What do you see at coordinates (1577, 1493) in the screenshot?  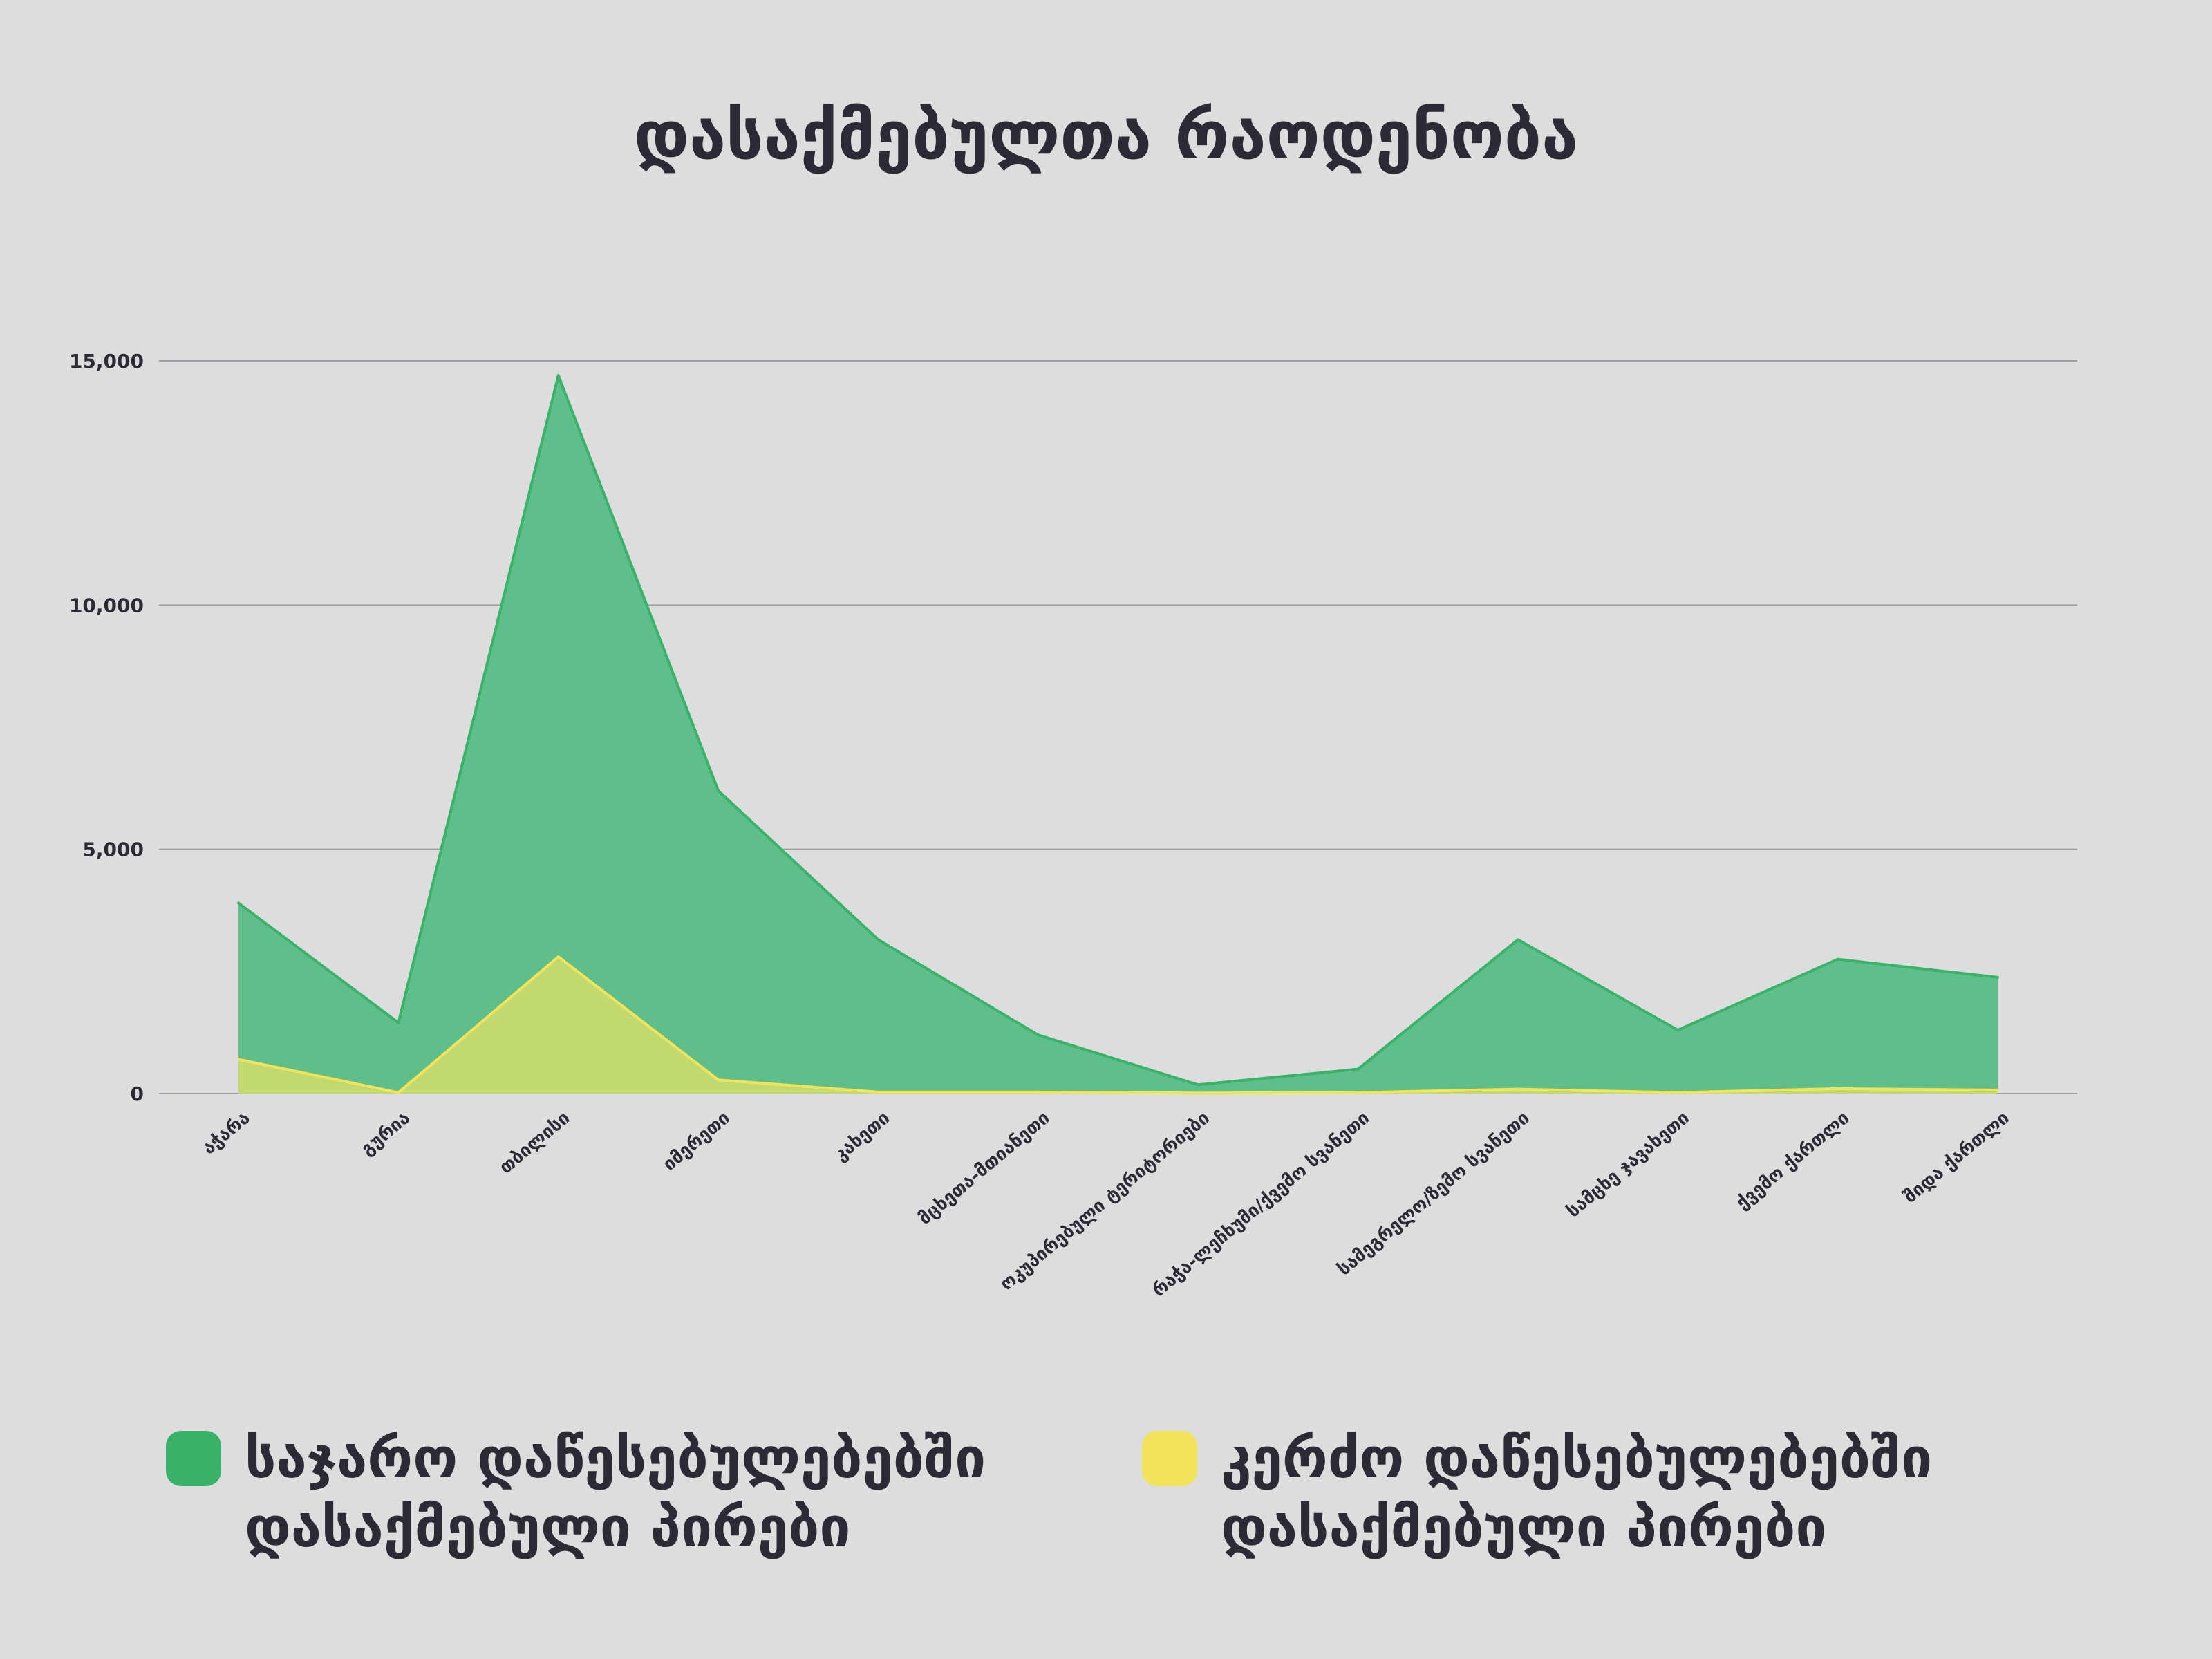 I see `legend-label-private: კერძო დაწესებულებებში დასაქმებული პირები` at bounding box center [1577, 1493].